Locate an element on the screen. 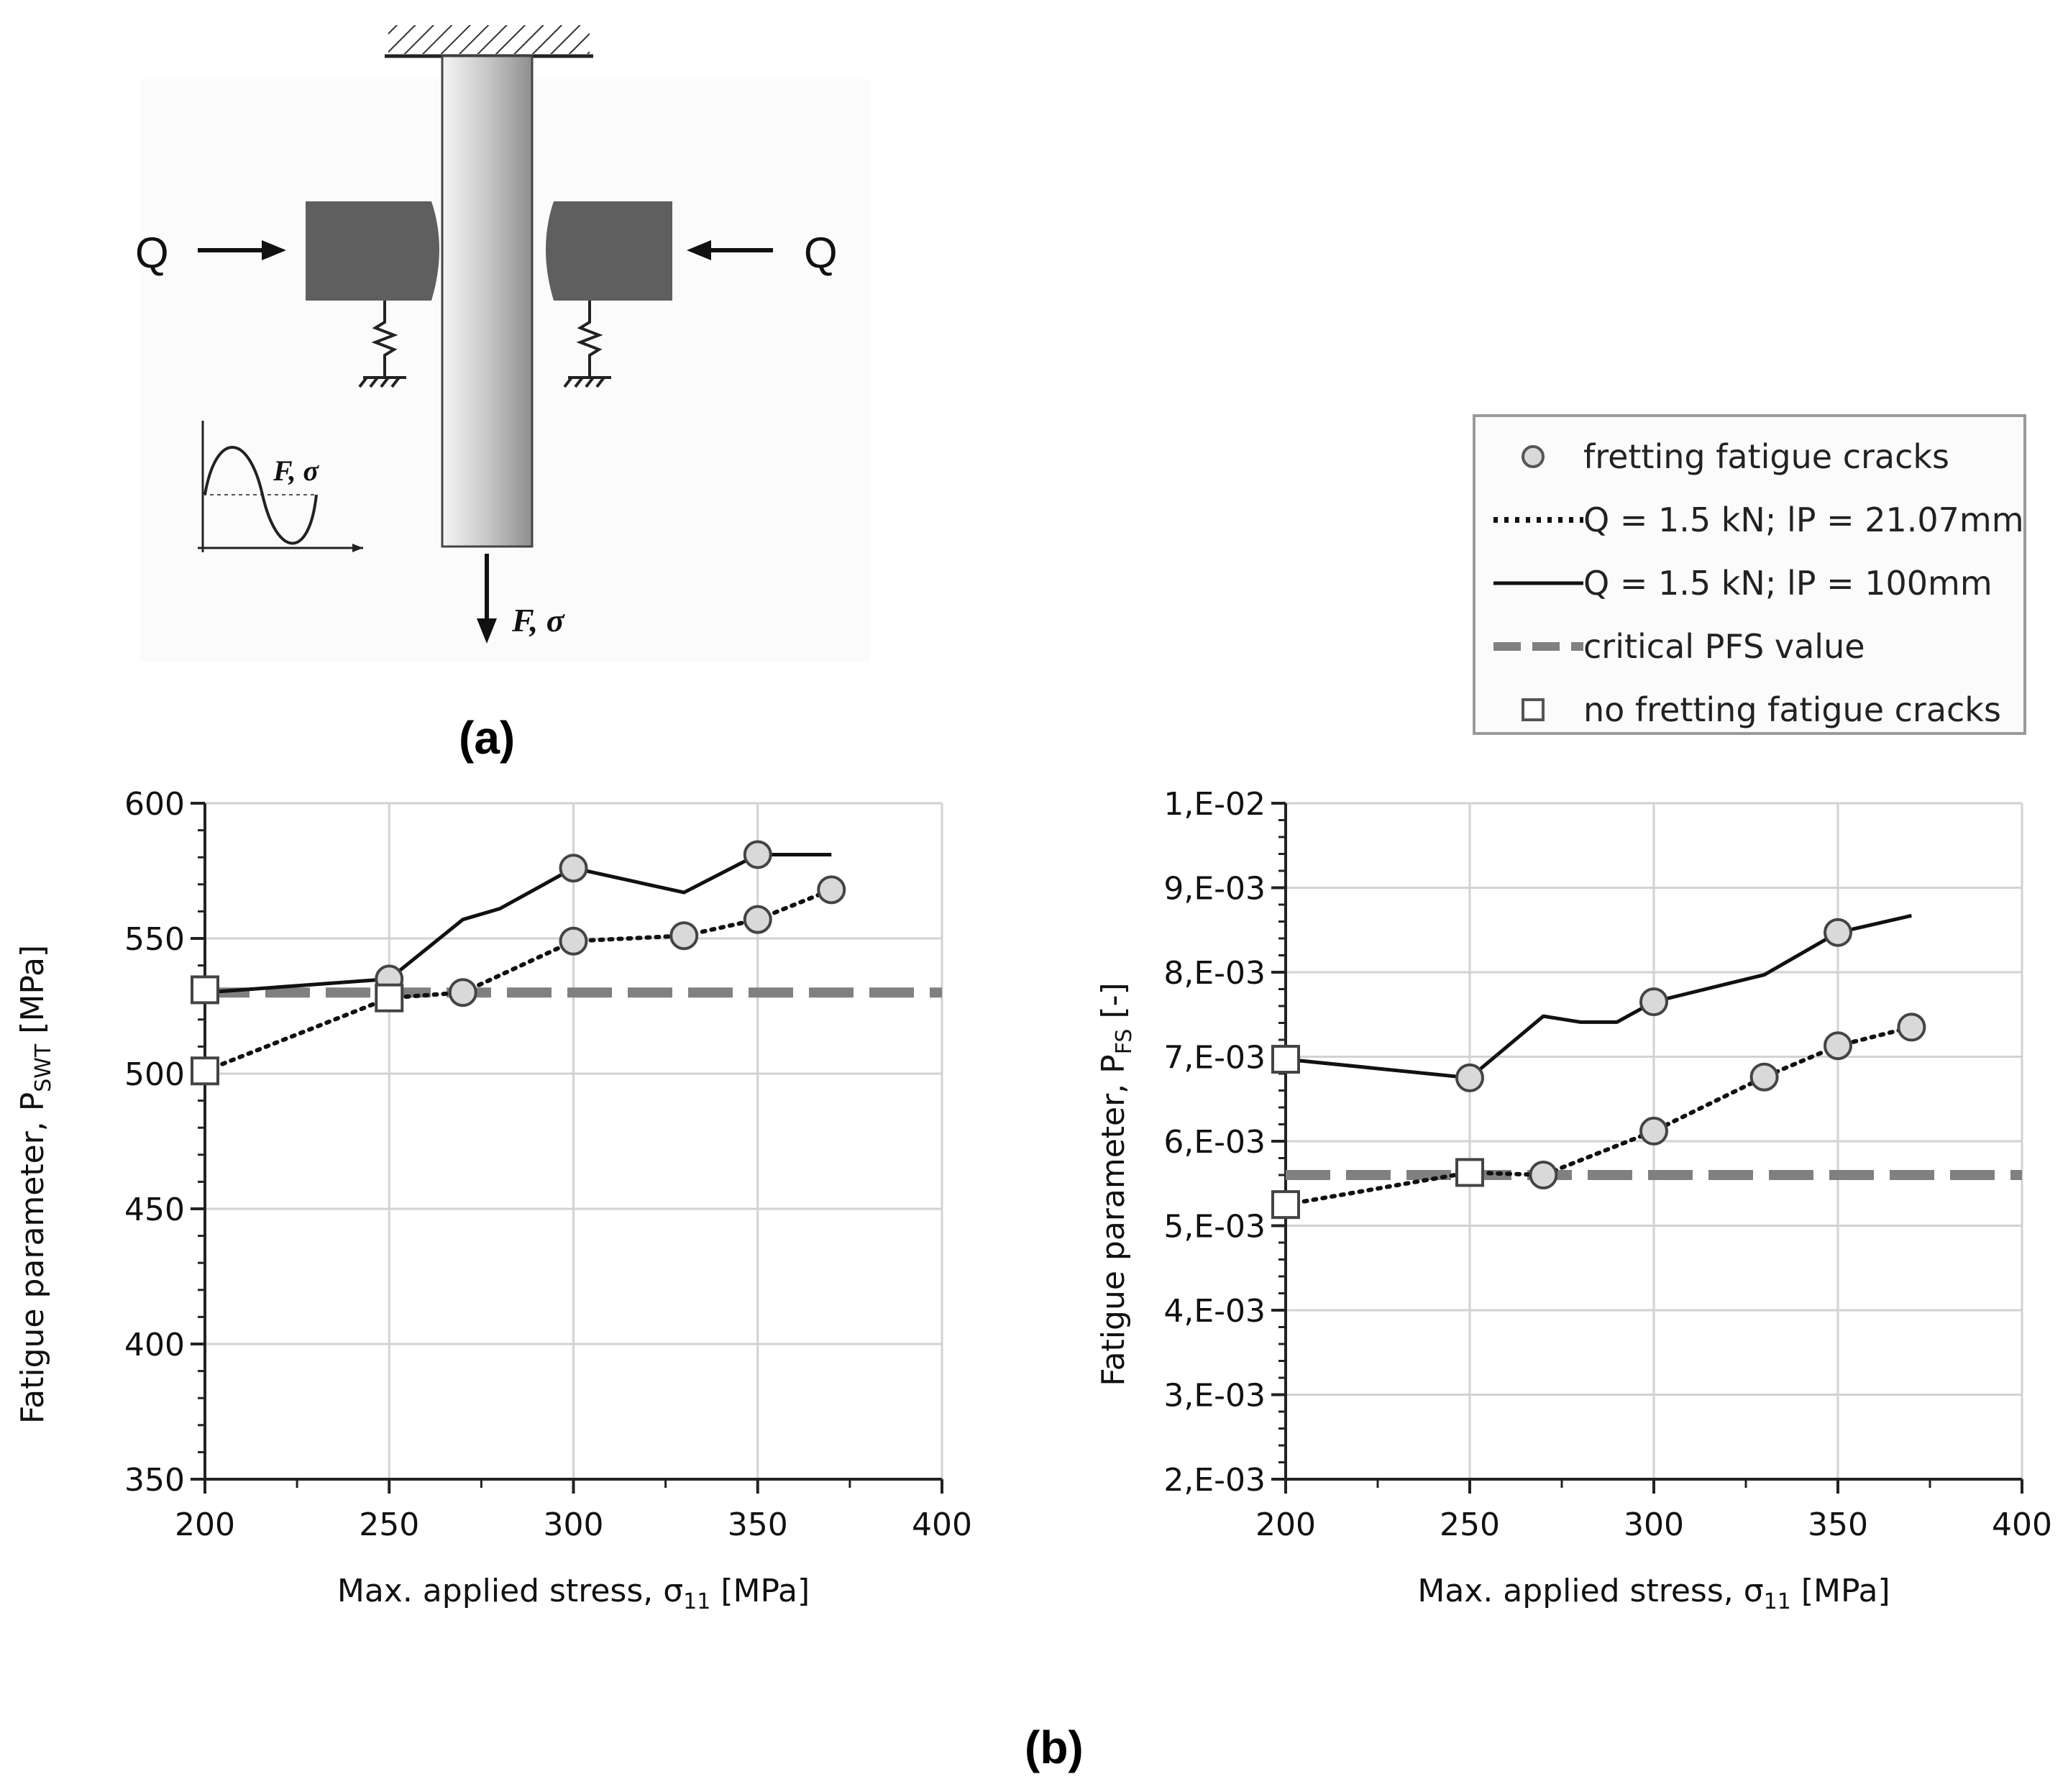  sine-wave-icon is located at coordinates (260, 495).